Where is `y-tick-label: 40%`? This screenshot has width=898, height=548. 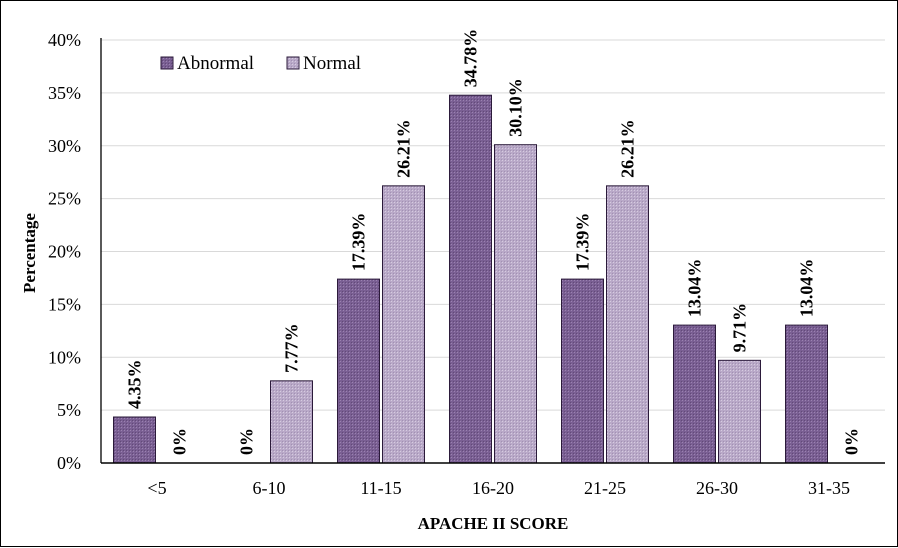
y-tick-label: 40% is located at coordinates (64, 40).